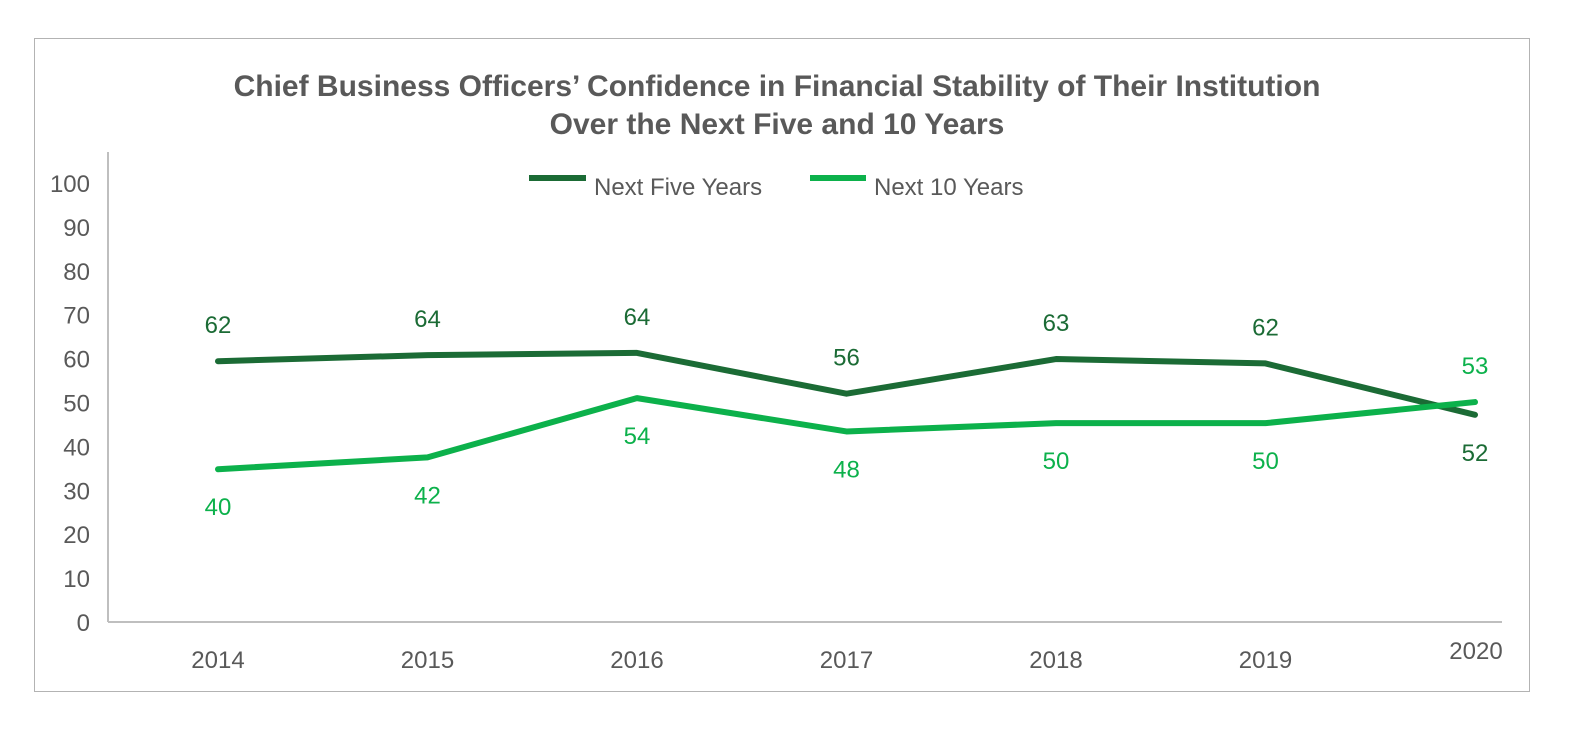 This screenshot has width=1590, height=735. Describe the element at coordinates (948, 187) in the screenshot. I see `legend-label: Next 10 Years` at that location.